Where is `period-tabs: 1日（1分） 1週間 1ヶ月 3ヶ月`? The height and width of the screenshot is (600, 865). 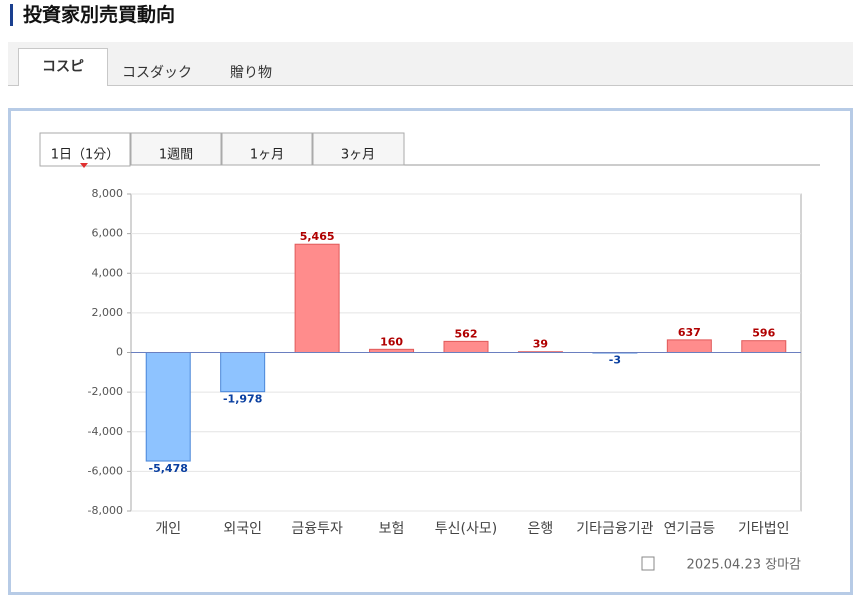
period-tabs: 1日（1分） 1週間 1ヶ月 3ヶ月 is located at coordinates (222, 150).